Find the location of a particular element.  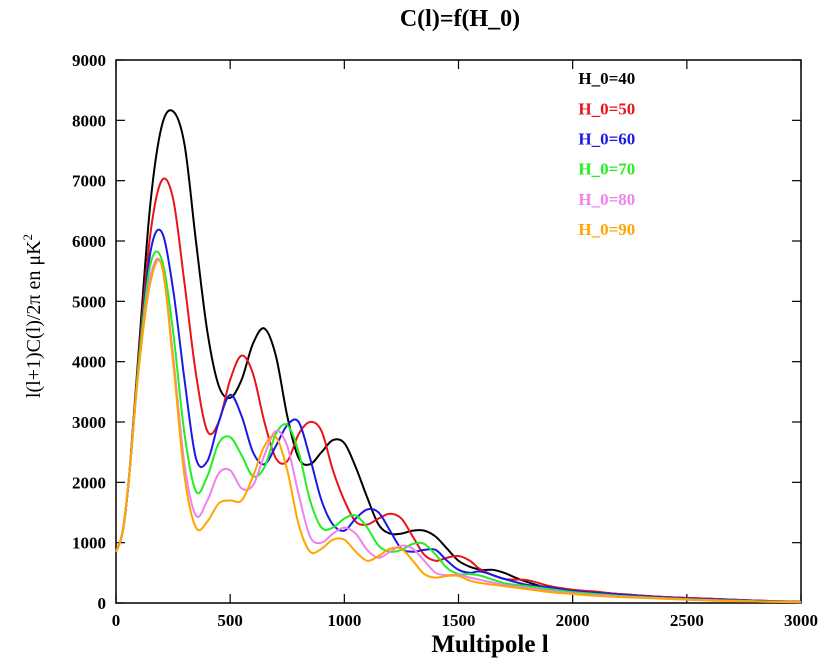

x-tick-label: 0 is located at coordinates (116, 620).